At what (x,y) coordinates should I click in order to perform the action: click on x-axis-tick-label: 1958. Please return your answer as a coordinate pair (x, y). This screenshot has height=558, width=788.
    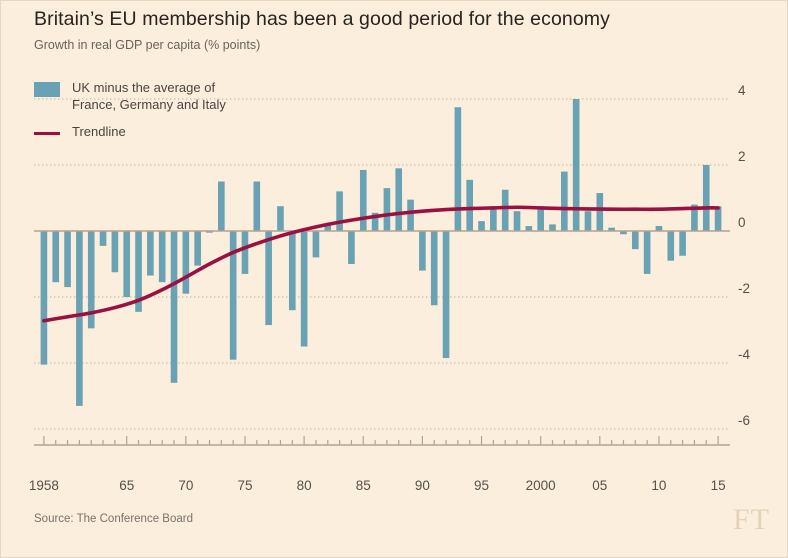
    Looking at the image, I should click on (43, 485).